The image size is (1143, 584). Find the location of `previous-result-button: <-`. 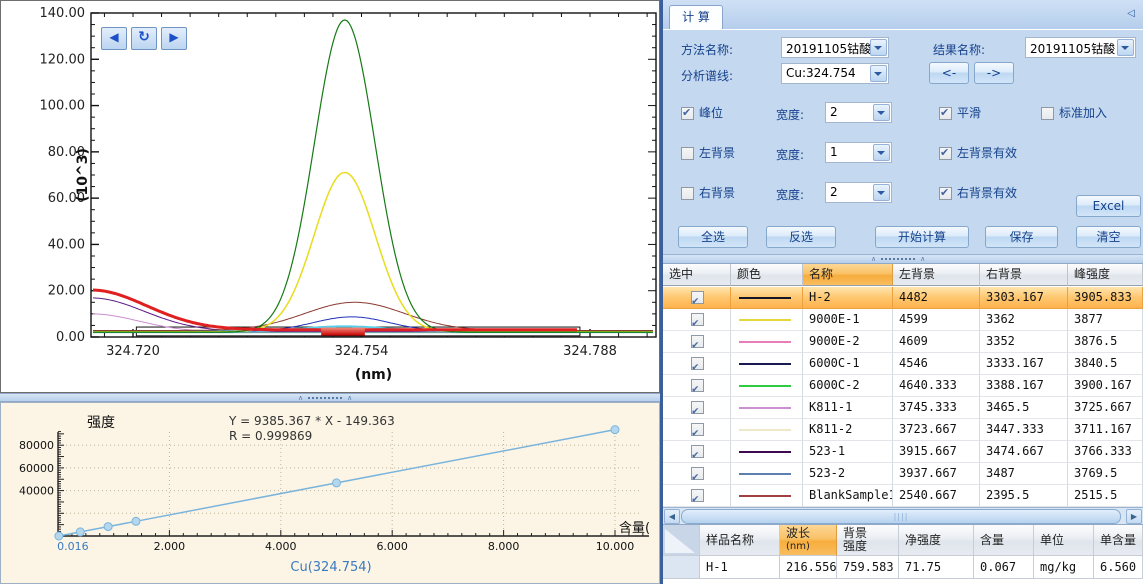

previous-result-button: <- is located at coordinates (949, 73).